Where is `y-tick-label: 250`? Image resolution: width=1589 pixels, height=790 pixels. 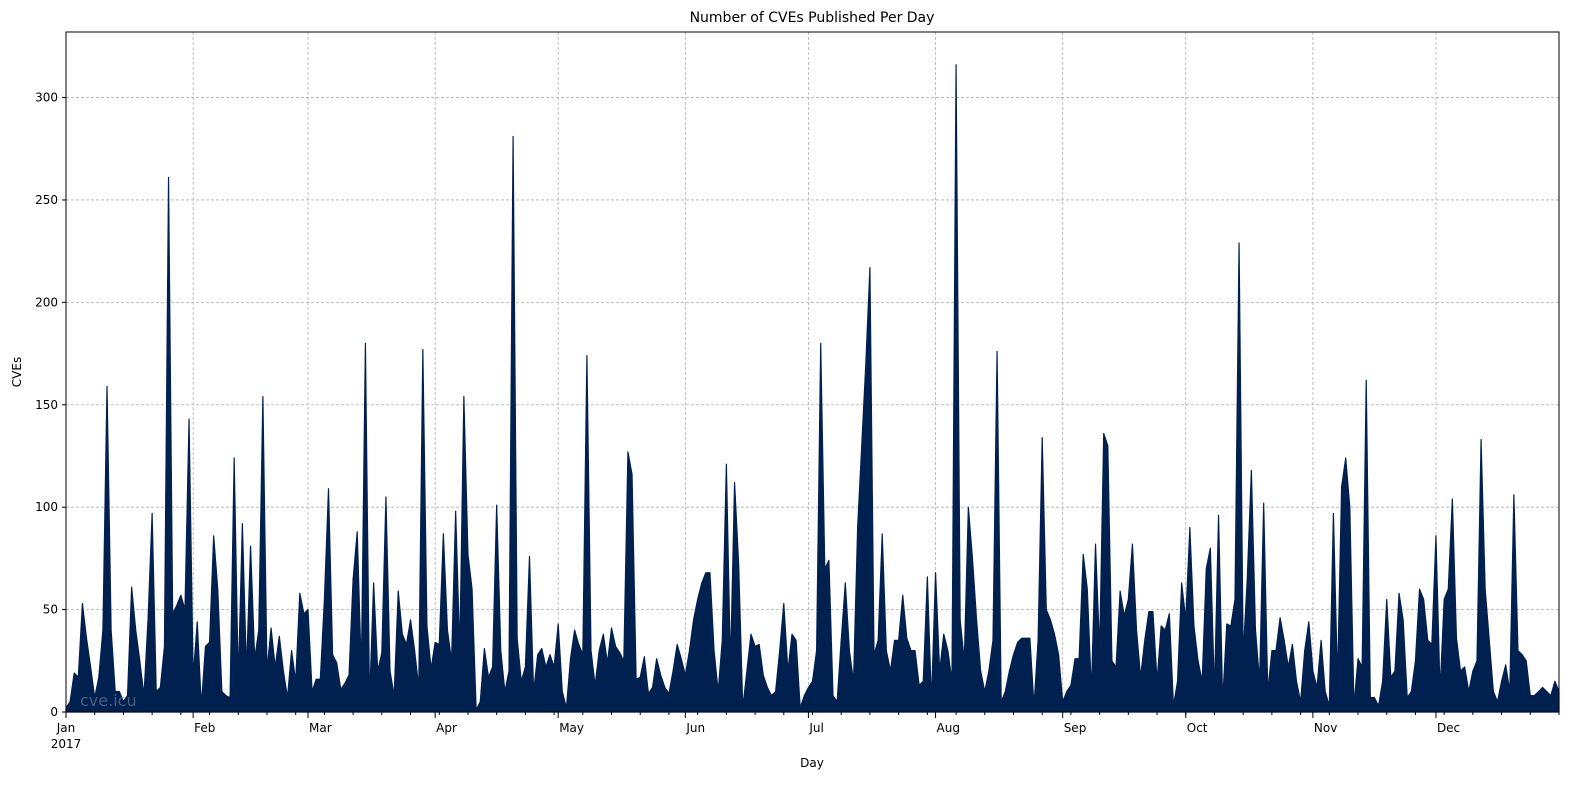 y-tick-label: 250 is located at coordinates (46, 200).